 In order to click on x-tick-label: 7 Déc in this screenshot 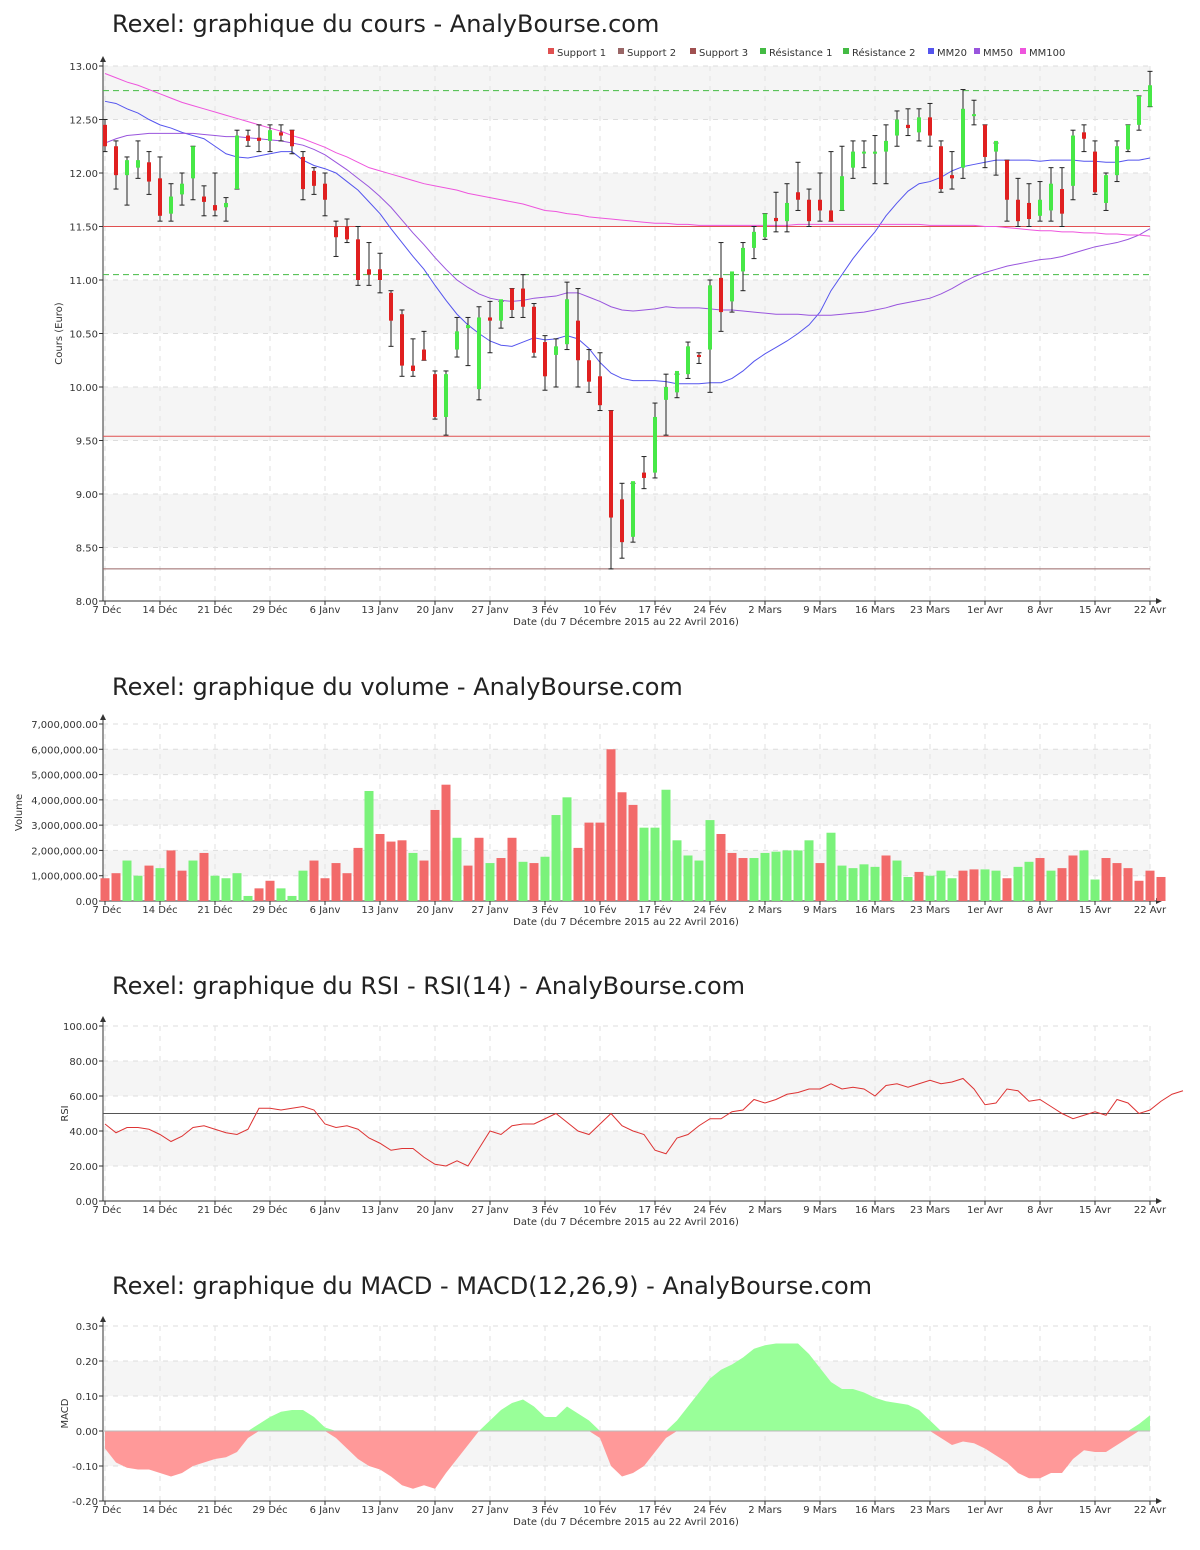, I will do `click(107, 910)`.